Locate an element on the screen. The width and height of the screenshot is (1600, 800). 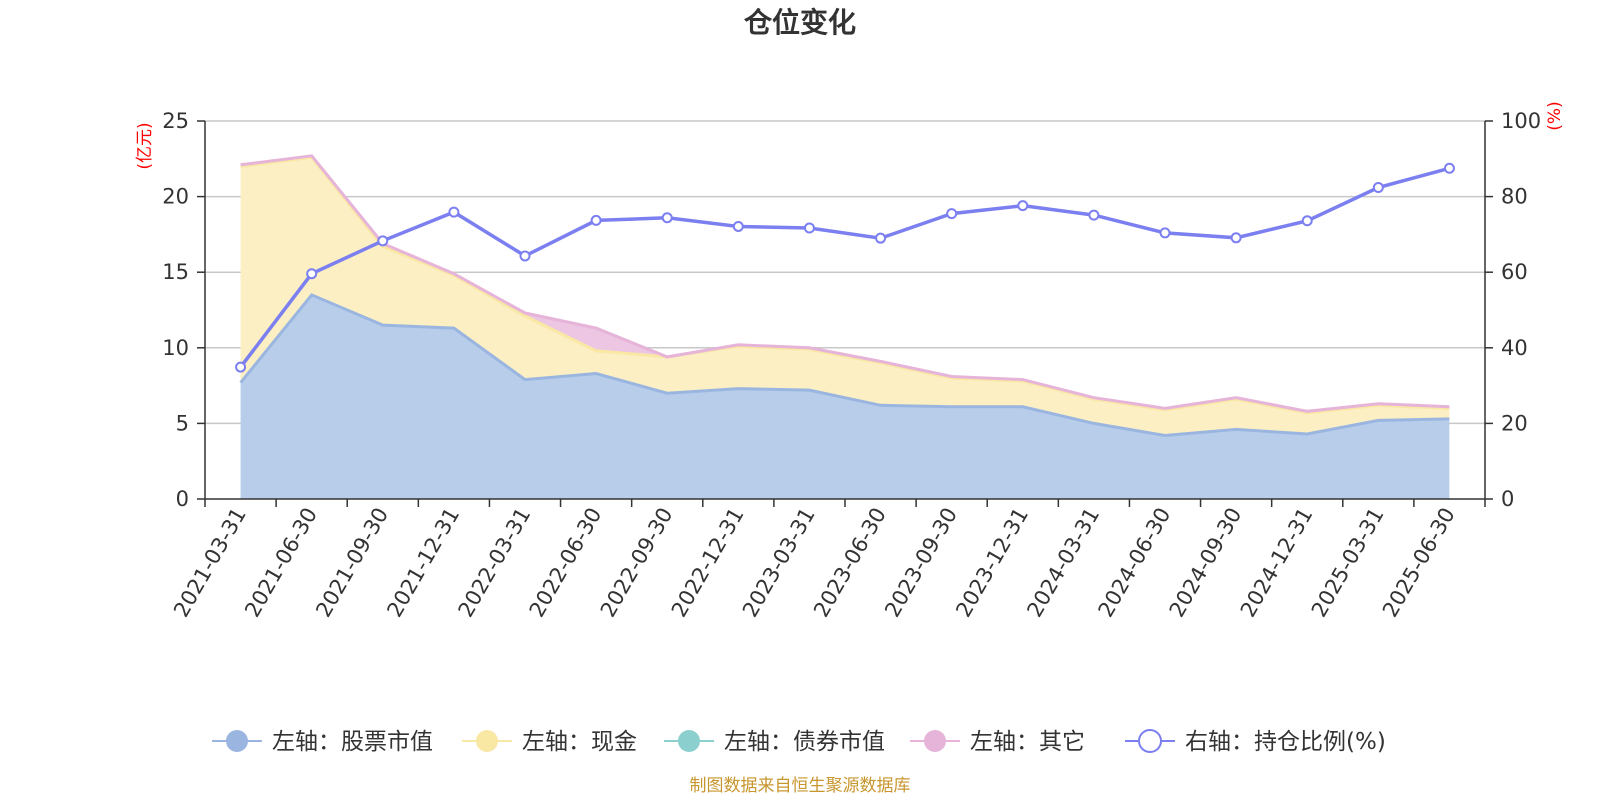
x-tick-label: 2021-06-30 is located at coordinates (281, 563).